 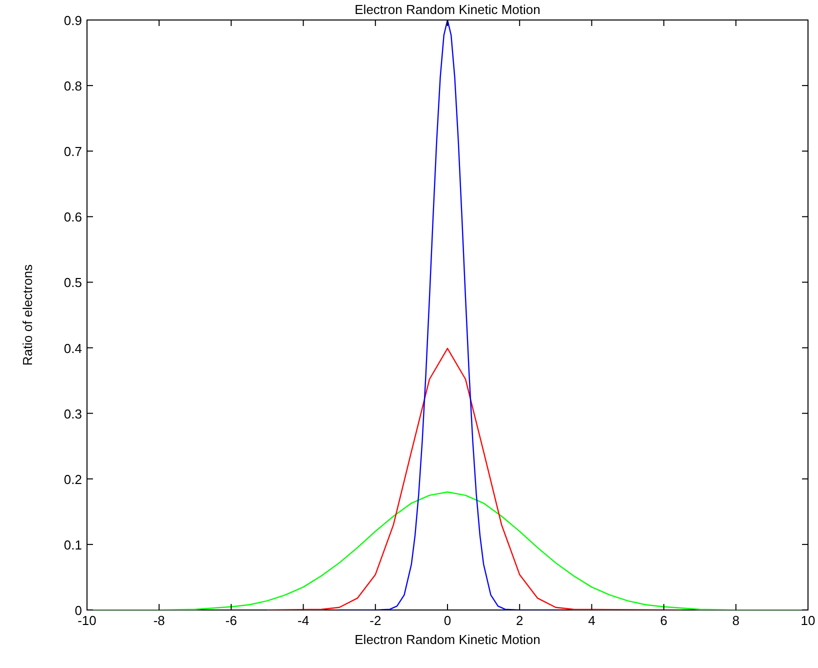 What do you see at coordinates (73, 348) in the screenshot?
I see `y-tick-label: 0.4` at bounding box center [73, 348].